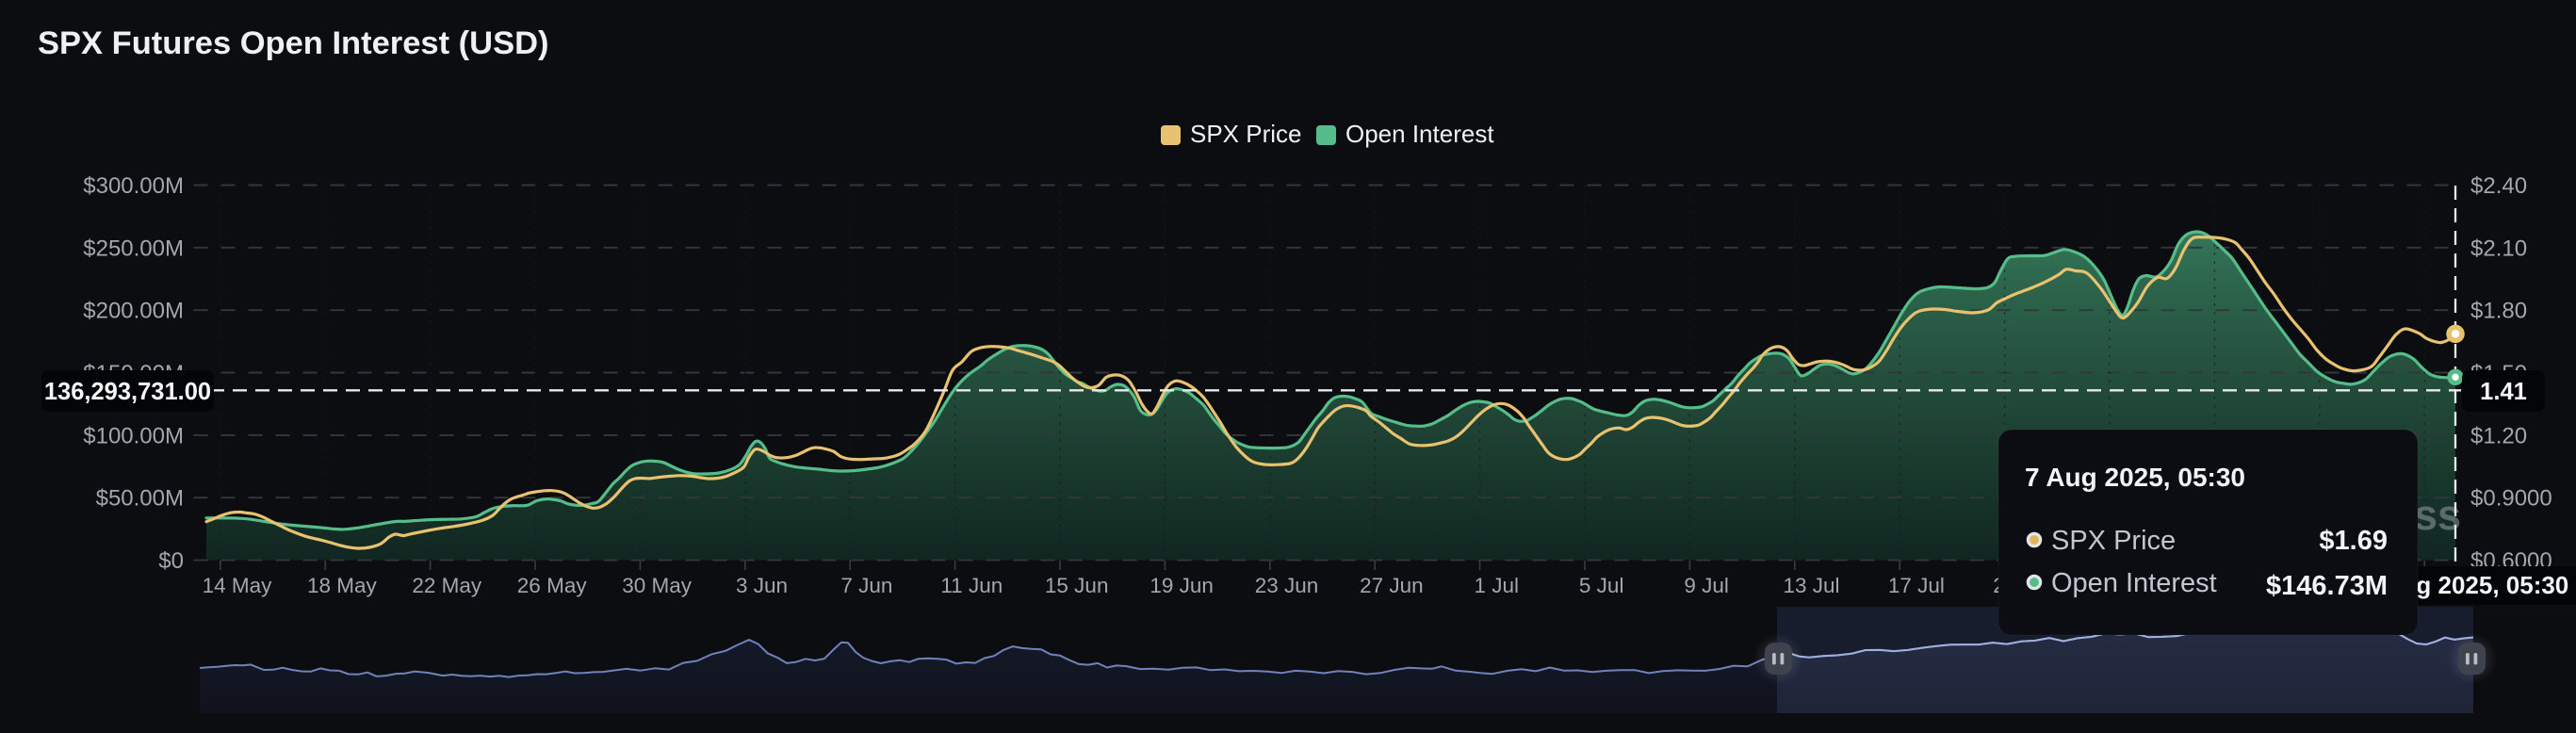 Image resolution: width=2576 pixels, height=733 pixels. Describe the element at coordinates (1181, 585) in the screenshot. I see `svg-text: 19 Jun` at that location.